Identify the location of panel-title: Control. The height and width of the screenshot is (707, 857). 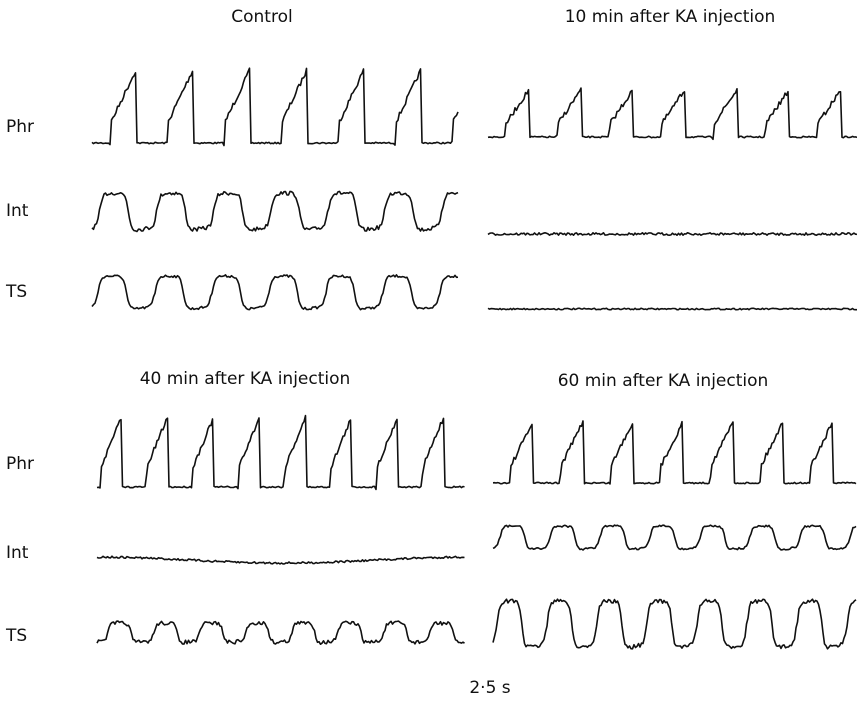
(261, 17).